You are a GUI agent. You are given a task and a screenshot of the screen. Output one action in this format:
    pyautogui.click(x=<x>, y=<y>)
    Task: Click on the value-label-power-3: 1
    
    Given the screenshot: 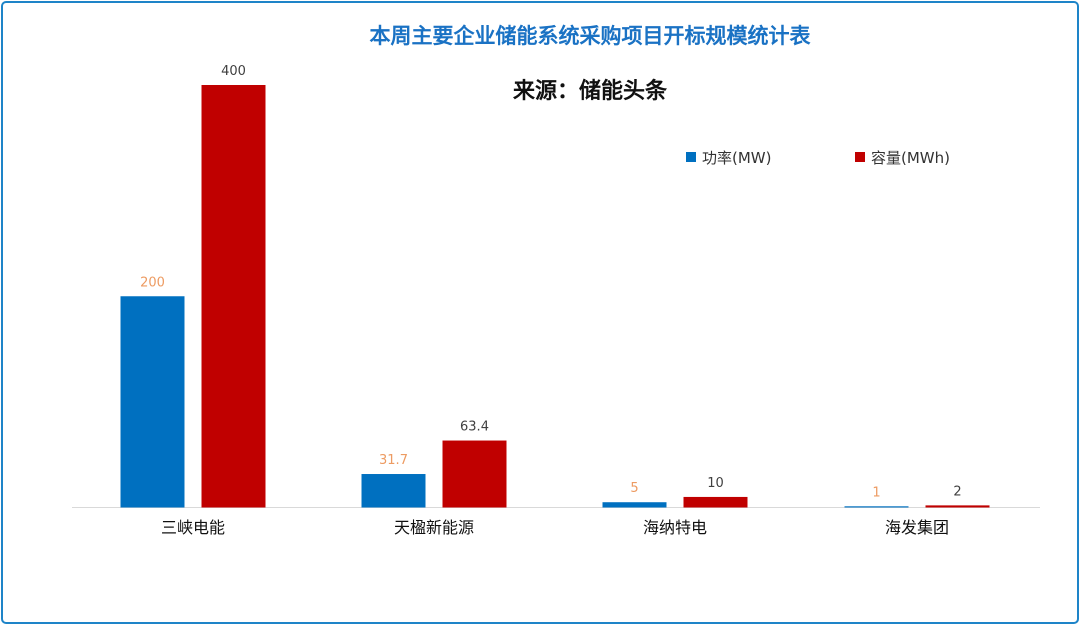 What is the action you would take?
    pyautogui.click(x=876, y=492)
    